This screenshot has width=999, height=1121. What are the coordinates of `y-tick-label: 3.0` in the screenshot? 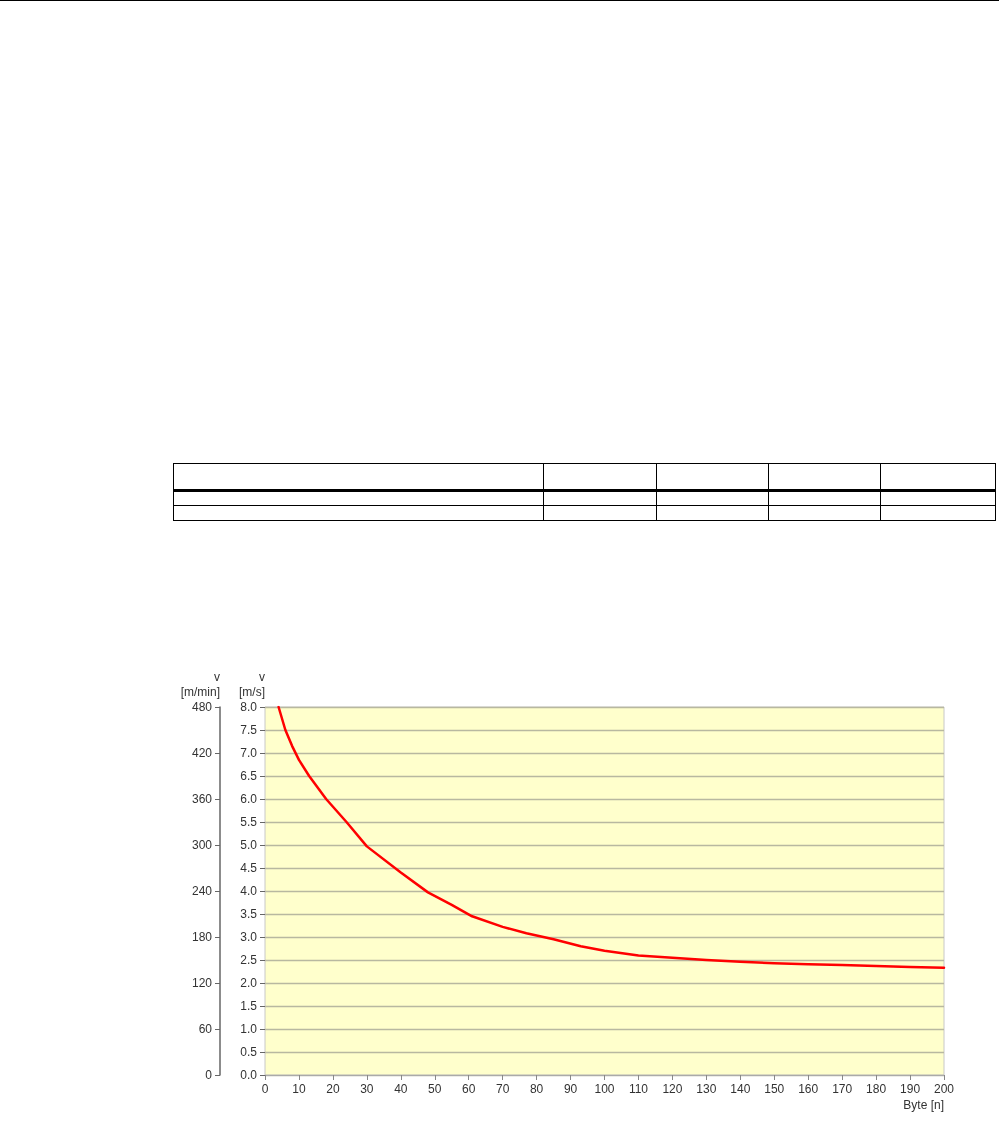 It's located at (249, 937).